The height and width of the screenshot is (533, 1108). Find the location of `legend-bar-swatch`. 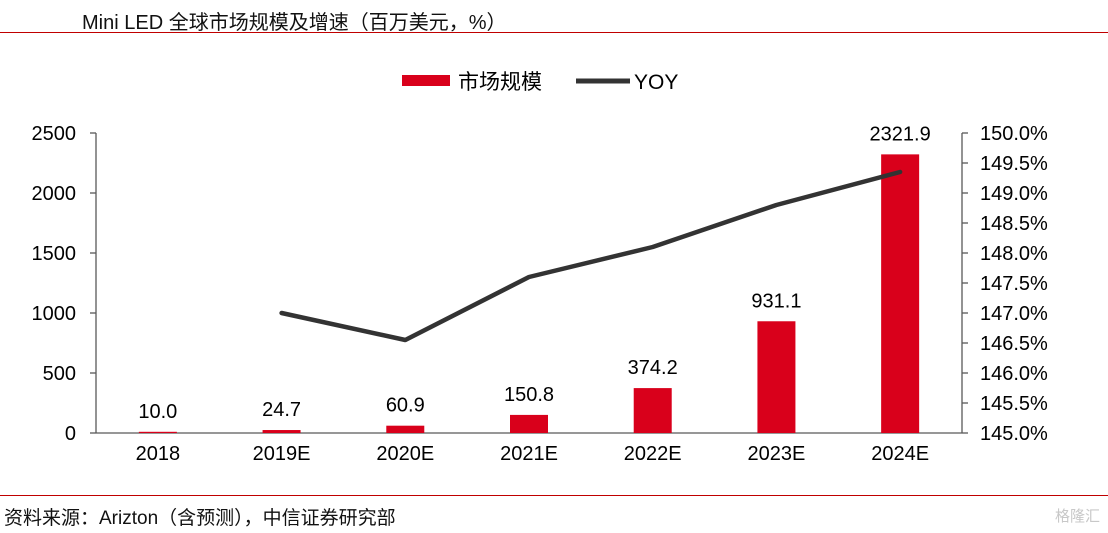

legend-bar-swatch is located at coordinates (426, 80).